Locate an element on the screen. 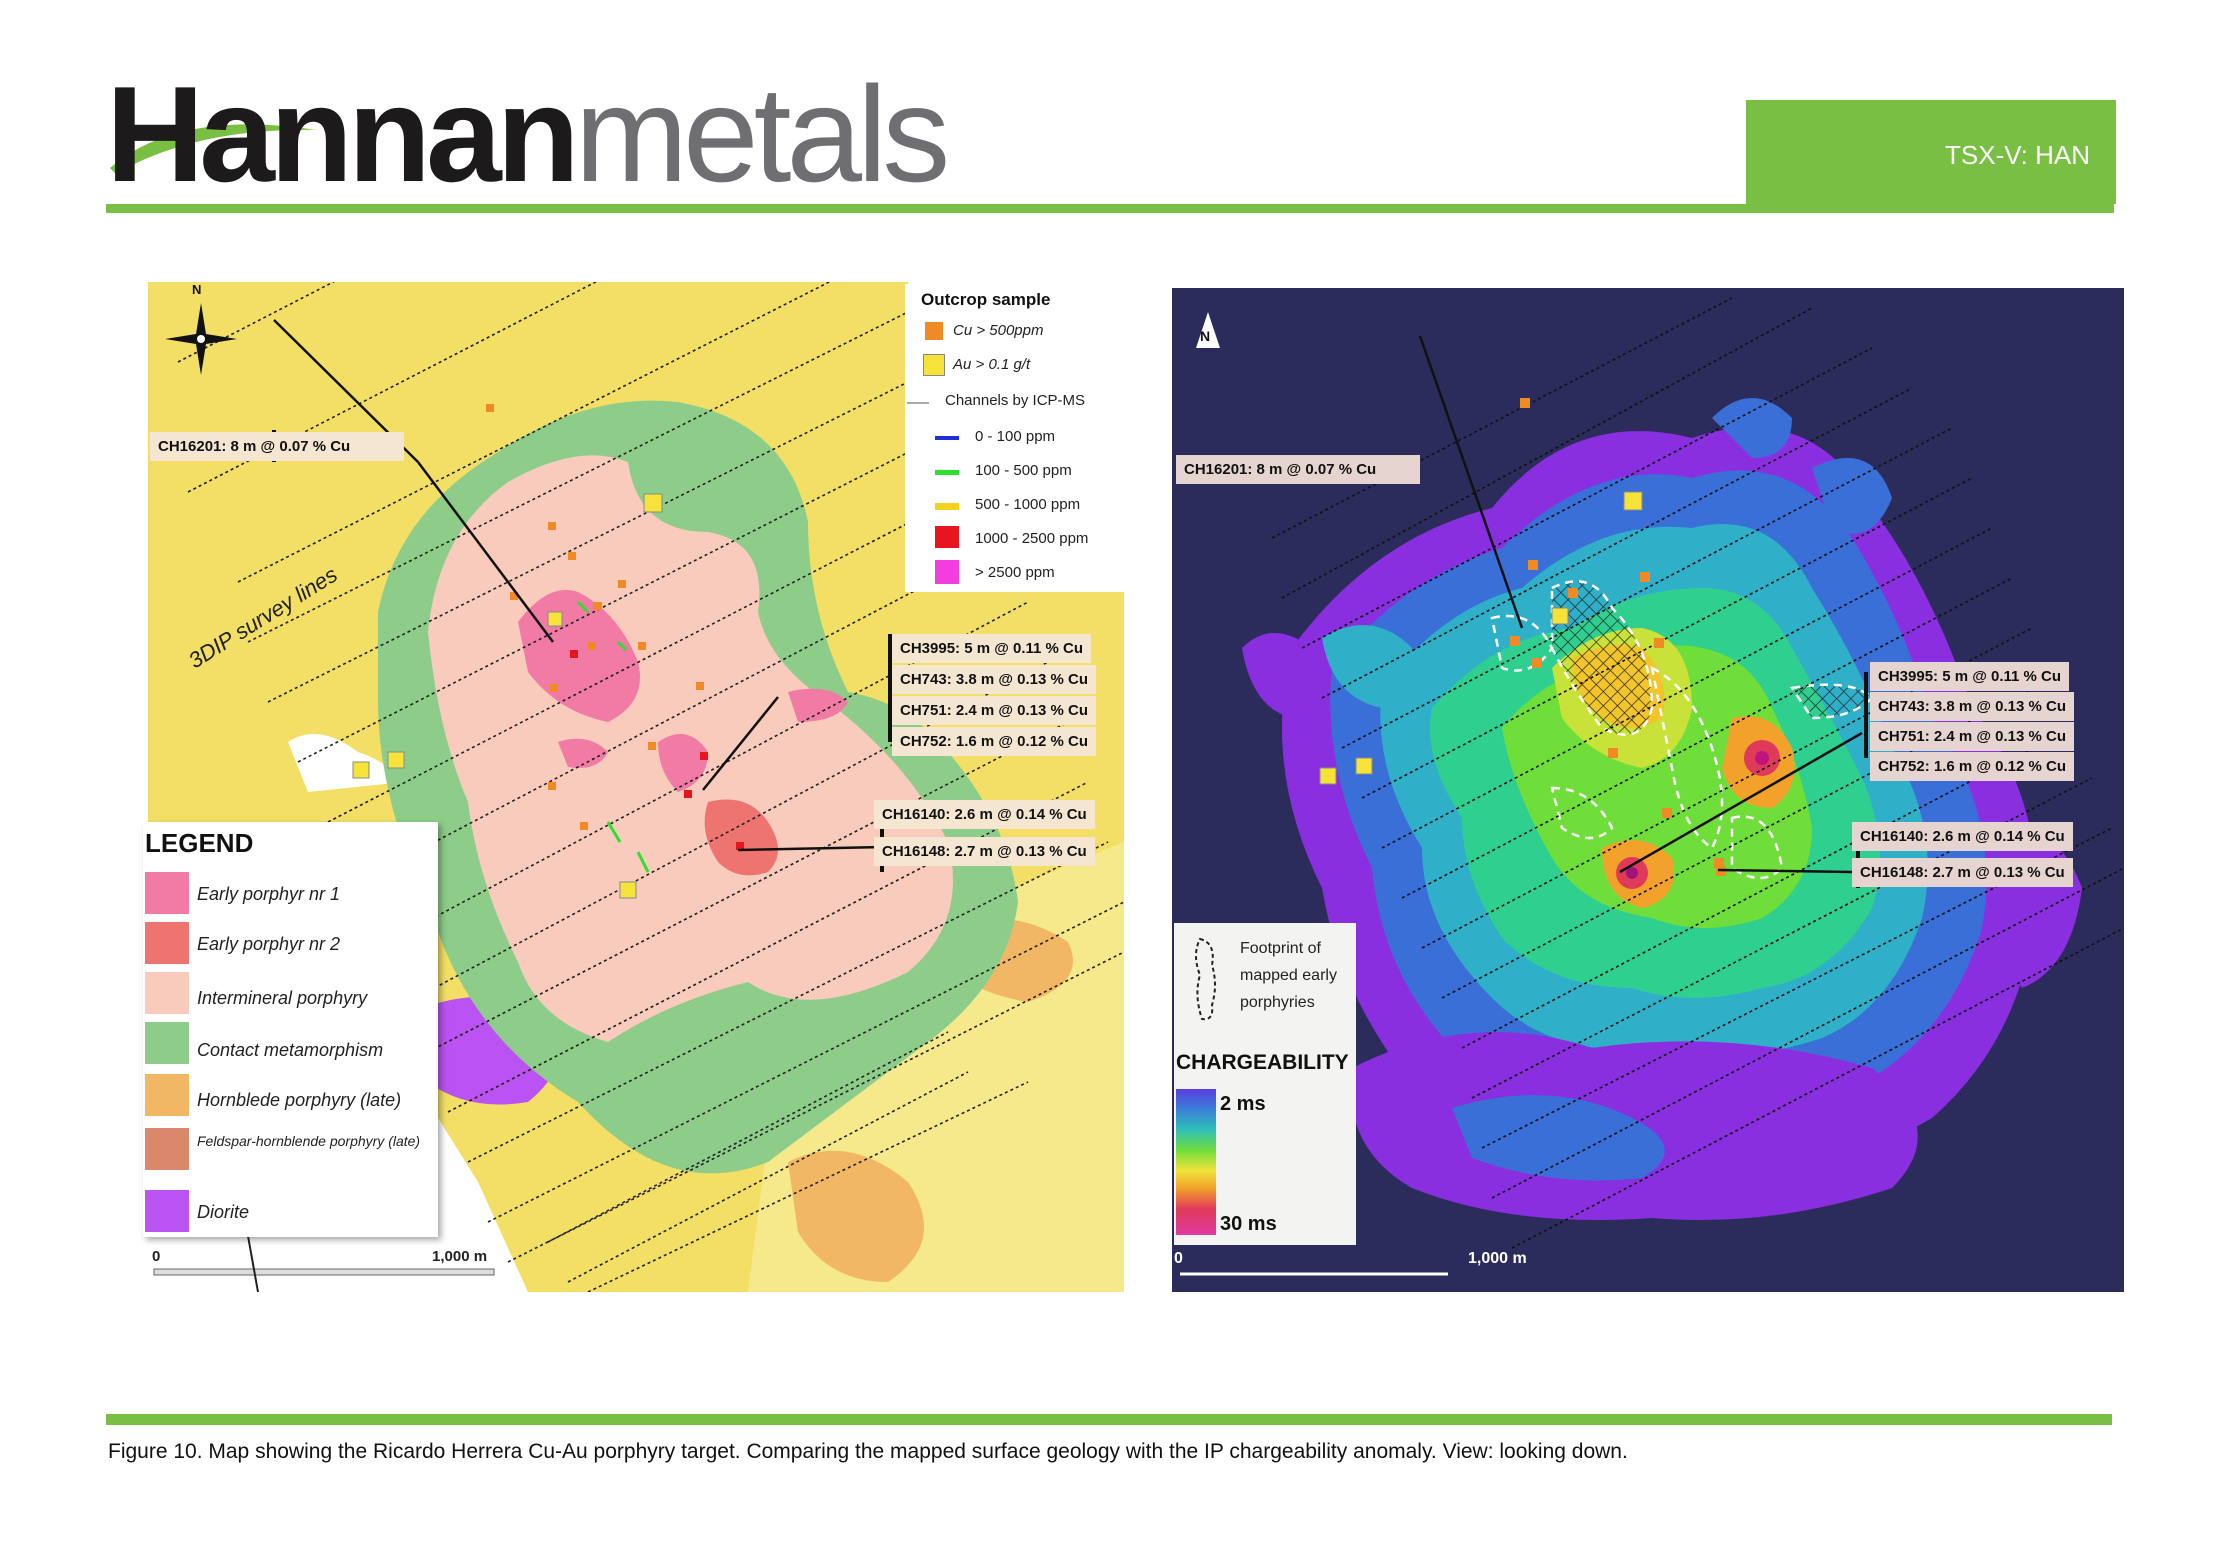 The height and width of the screenshot is (1568, 2217). legend-item-early-porphyr-2: Early porphyr nr 2 is located at coordinates (290, 944).